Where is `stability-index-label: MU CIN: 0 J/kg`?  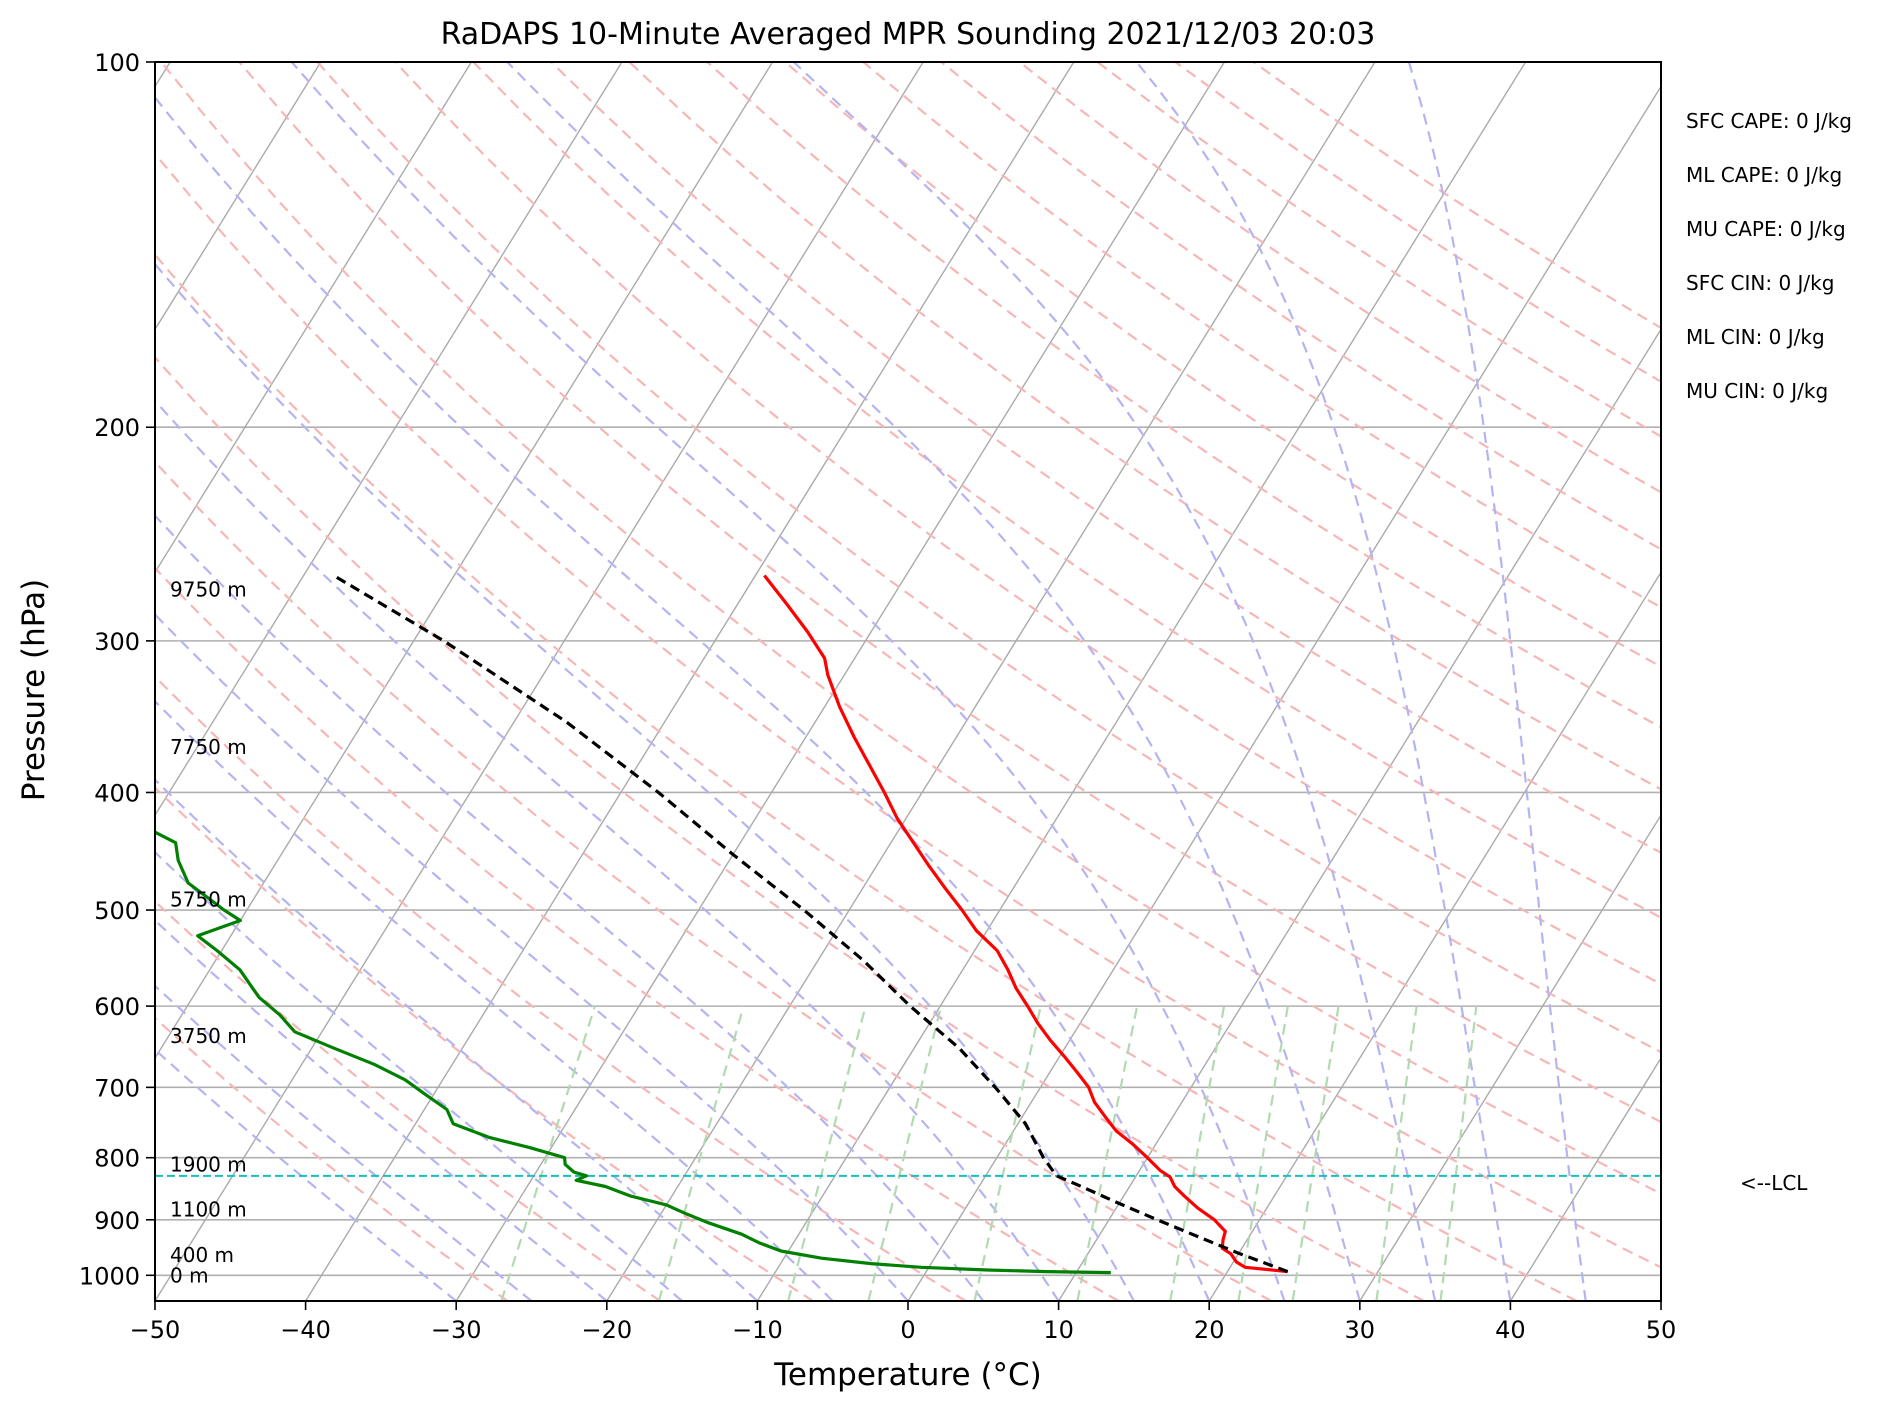 stability-index-label: MU CIN: 0 J/kg is located at coordinates (1757, 391).